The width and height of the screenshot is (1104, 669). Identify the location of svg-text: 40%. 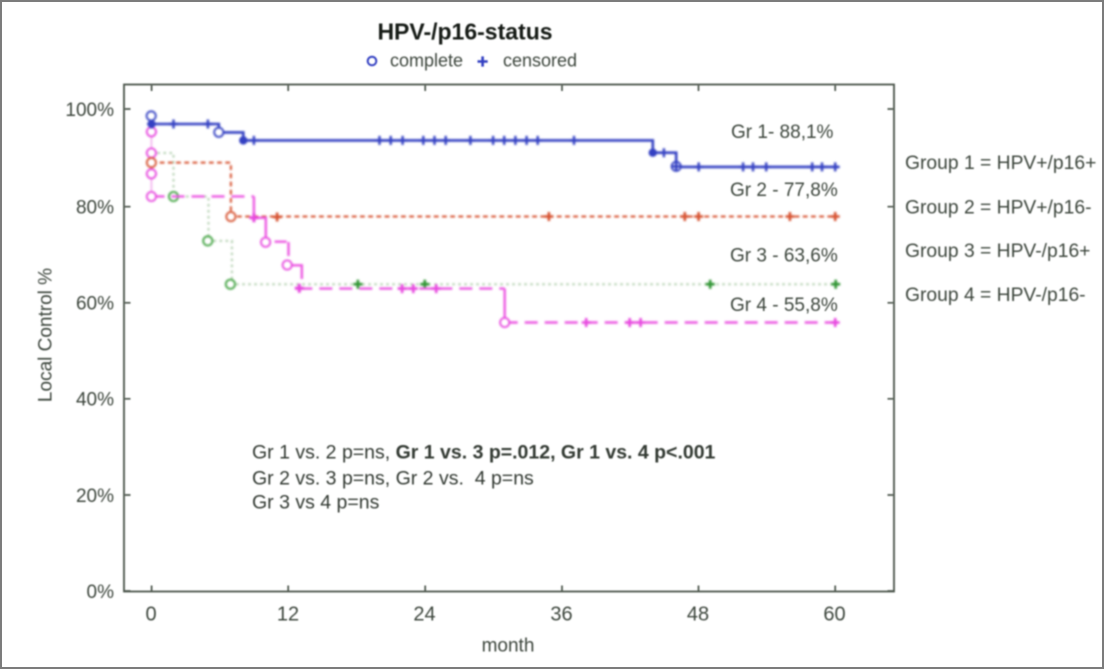
(95, 400).